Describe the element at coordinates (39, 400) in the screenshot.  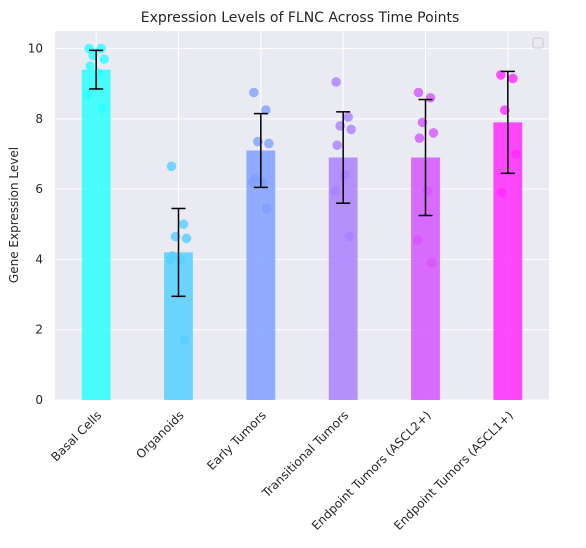
I see `y-tick-label: 0` at that location.